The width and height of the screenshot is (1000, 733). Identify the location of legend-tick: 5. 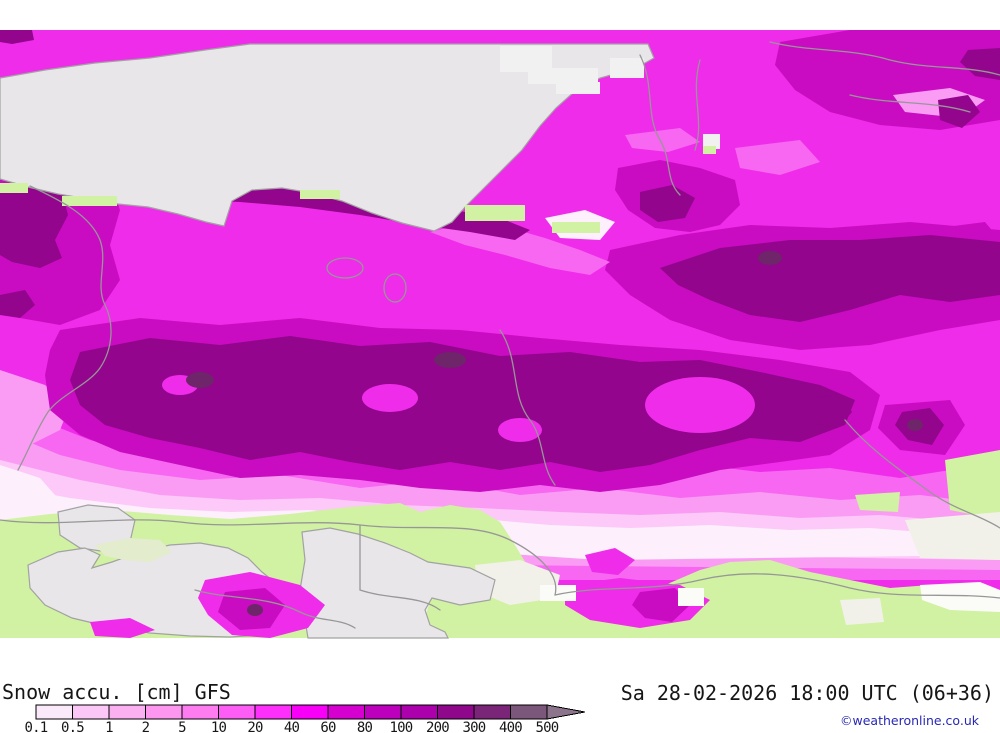
(182, 726).